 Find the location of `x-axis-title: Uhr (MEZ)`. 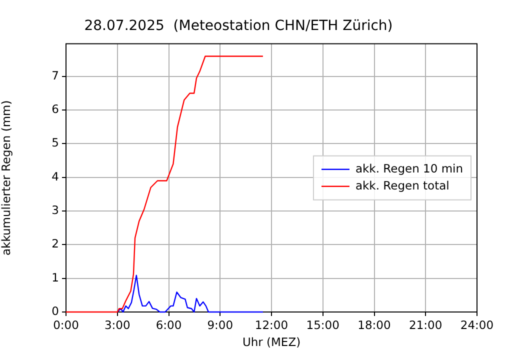

x-axis-title: Uhr (MEZ) is located at coordinates (271, 342).